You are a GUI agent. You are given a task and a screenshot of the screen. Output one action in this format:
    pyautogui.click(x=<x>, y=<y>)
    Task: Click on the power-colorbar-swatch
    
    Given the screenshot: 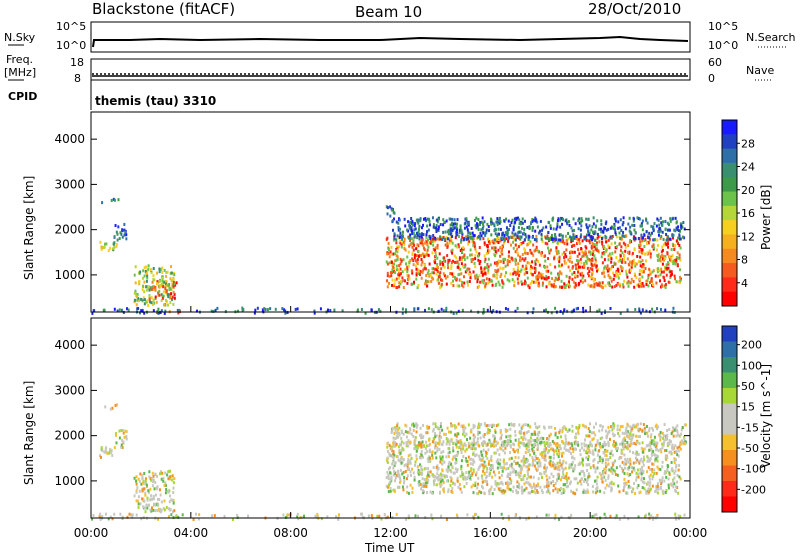 What is the action you would take?
    pyautogui.click(x=729, y=185)
    